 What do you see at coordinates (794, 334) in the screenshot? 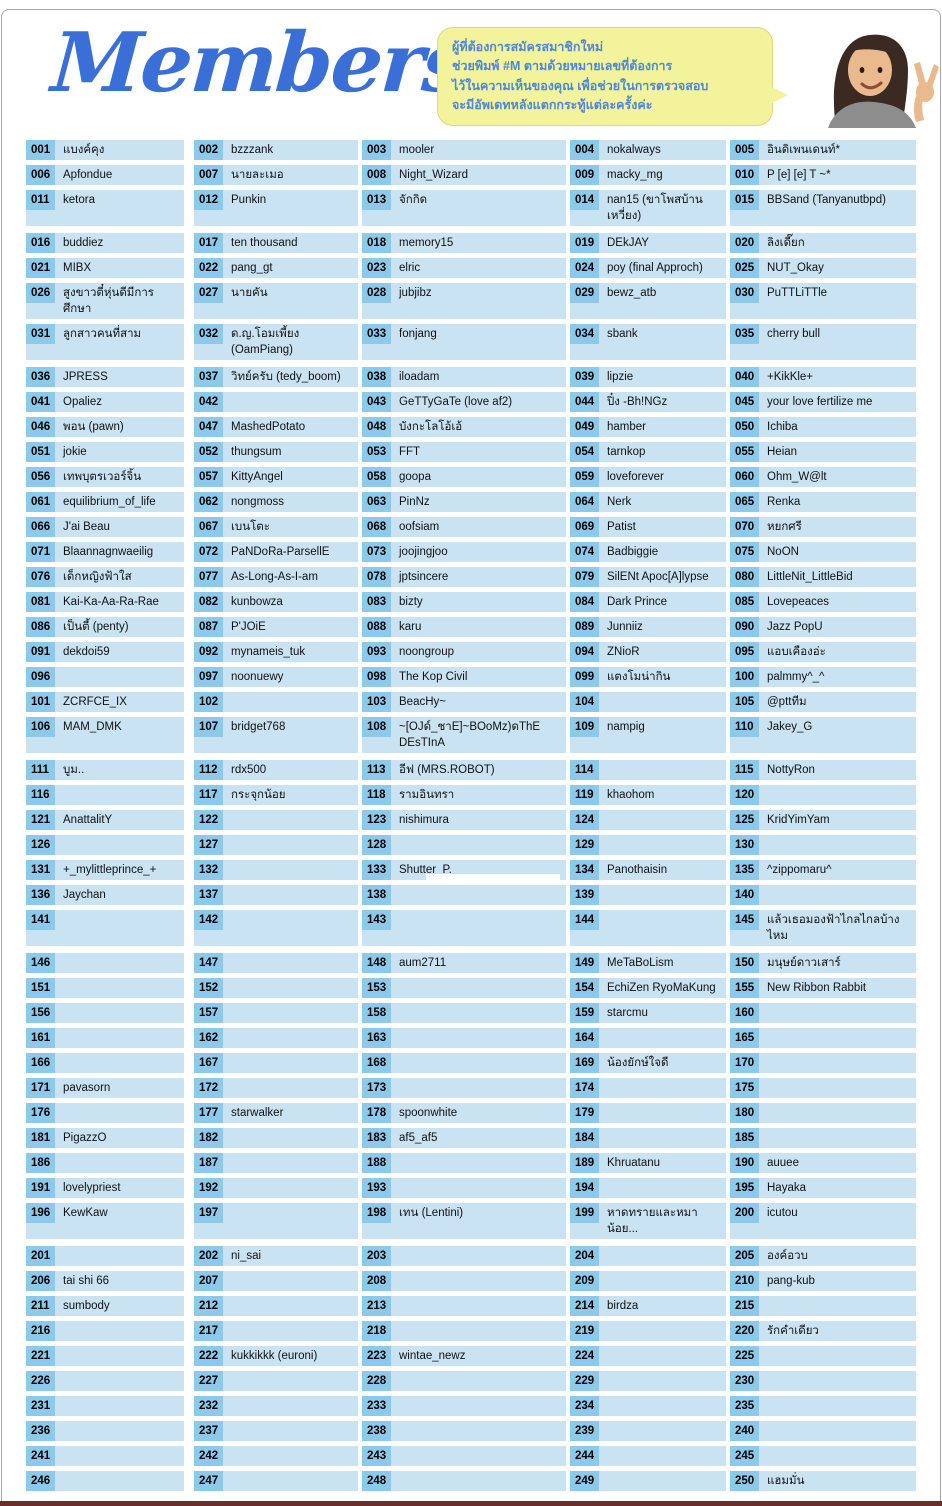
I see `member-name: cherry bull` at bounding box center [794, 334].